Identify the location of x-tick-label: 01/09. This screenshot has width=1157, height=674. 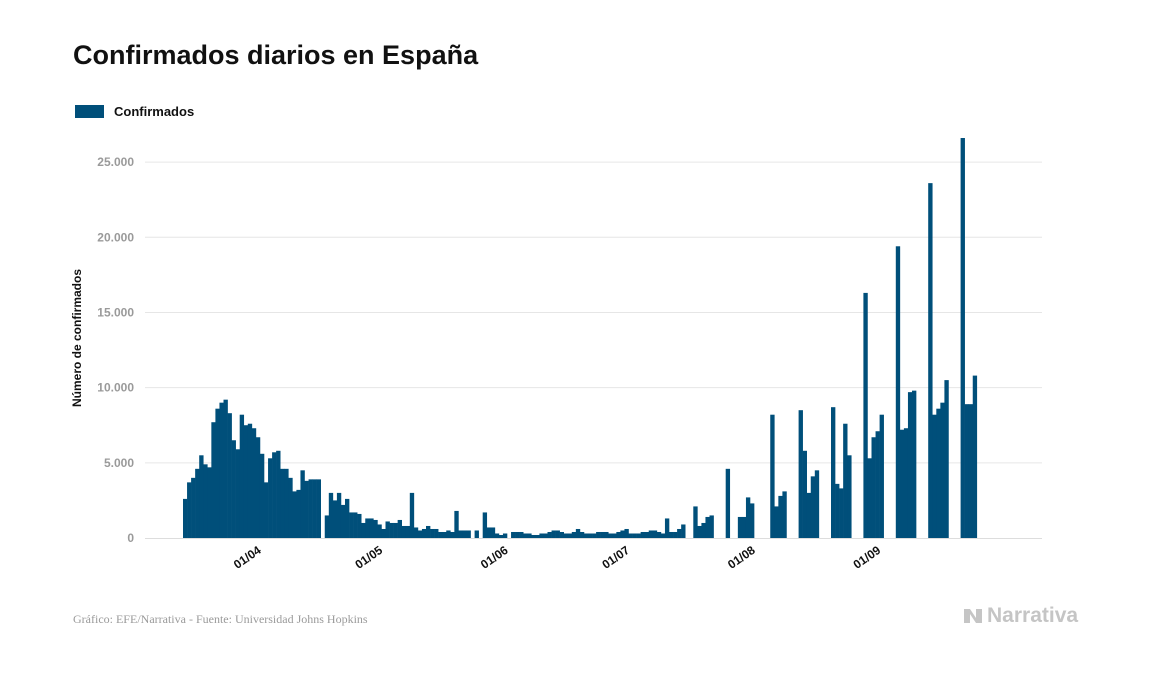
(867, 557).